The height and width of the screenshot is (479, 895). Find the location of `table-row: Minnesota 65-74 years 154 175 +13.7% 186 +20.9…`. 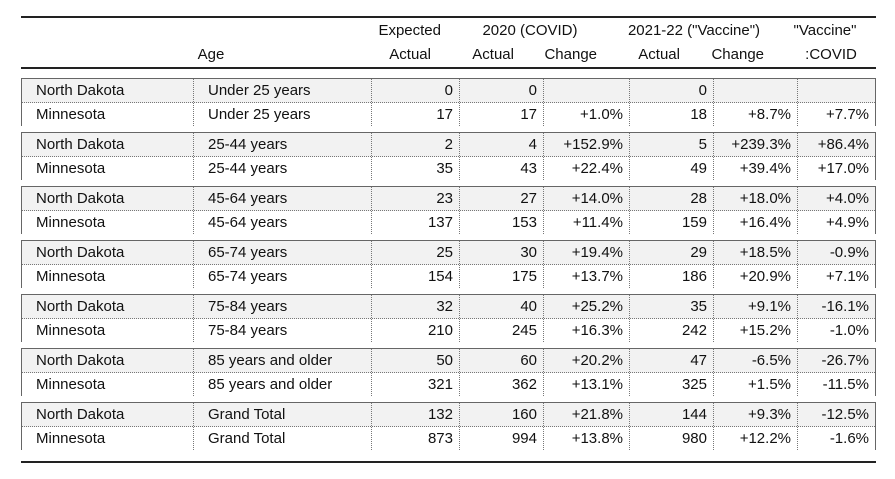

table-row: Minnesota 65-74 years 154 175 +13.7% 186 +20.9… is located at coordinates (448, 276).